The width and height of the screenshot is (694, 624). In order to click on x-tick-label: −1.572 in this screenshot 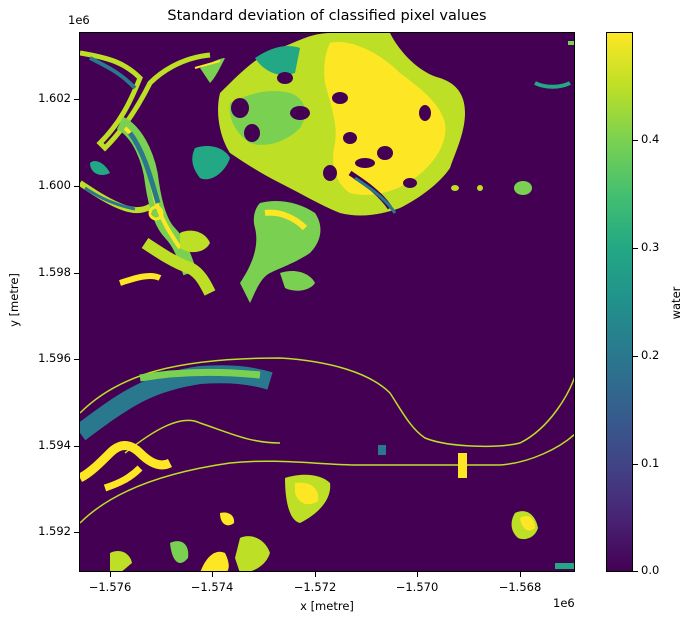, I will do `click(315, 587)`.